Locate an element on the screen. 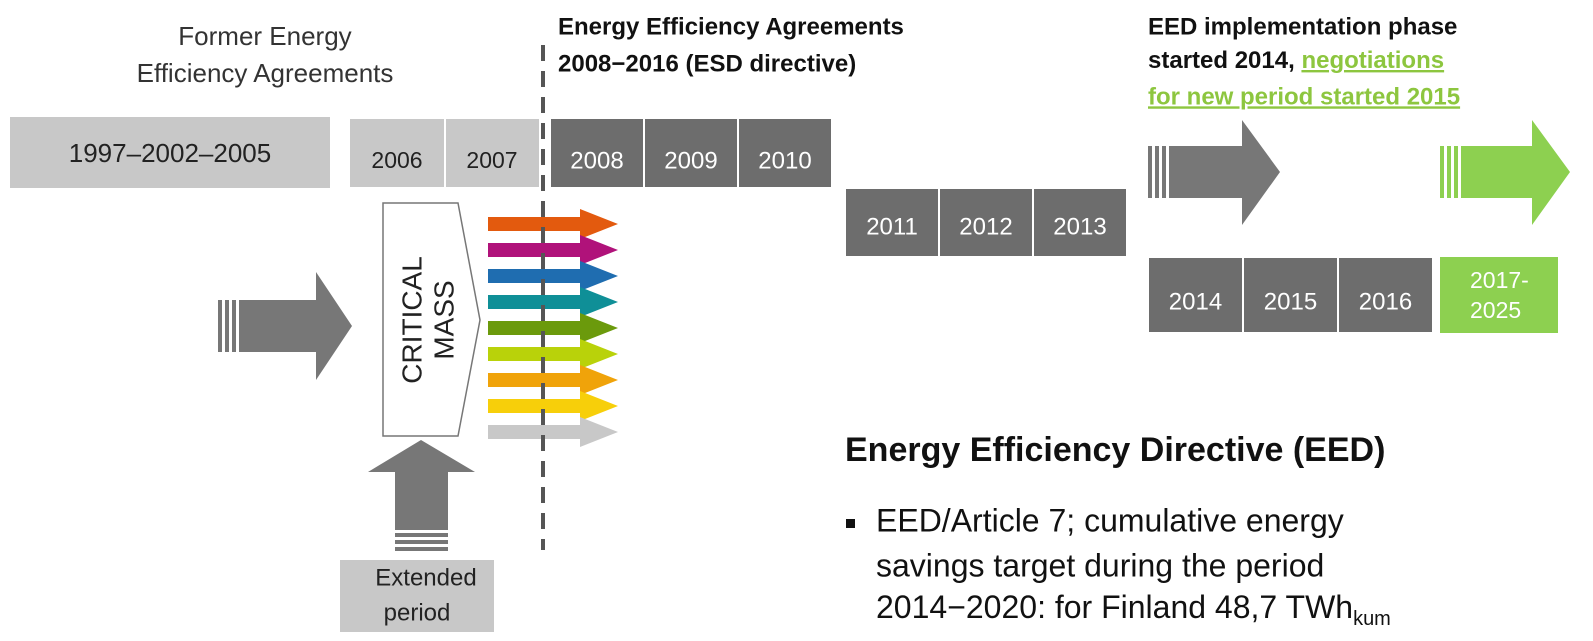 Image resolution: width=1593 pixels, height=641 pixels. eed-link: for new period started 2015 is located at coordinates (1304, 96).